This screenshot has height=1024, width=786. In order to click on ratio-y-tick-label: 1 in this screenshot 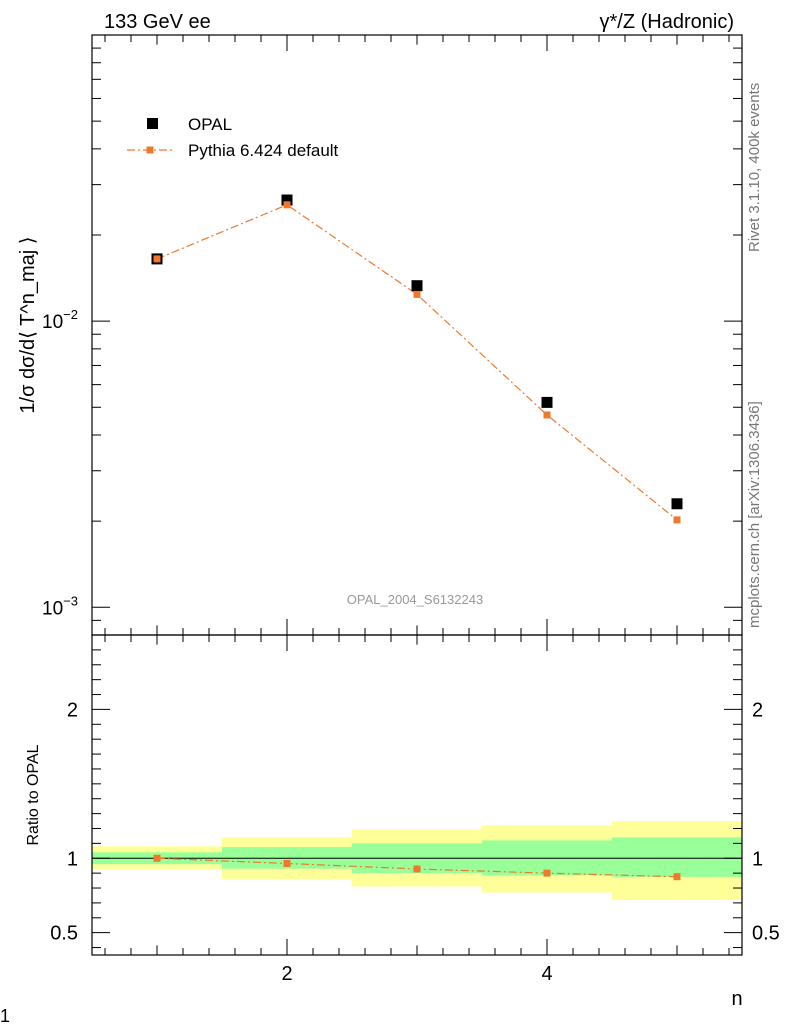, I will do `click(72, 859)`.